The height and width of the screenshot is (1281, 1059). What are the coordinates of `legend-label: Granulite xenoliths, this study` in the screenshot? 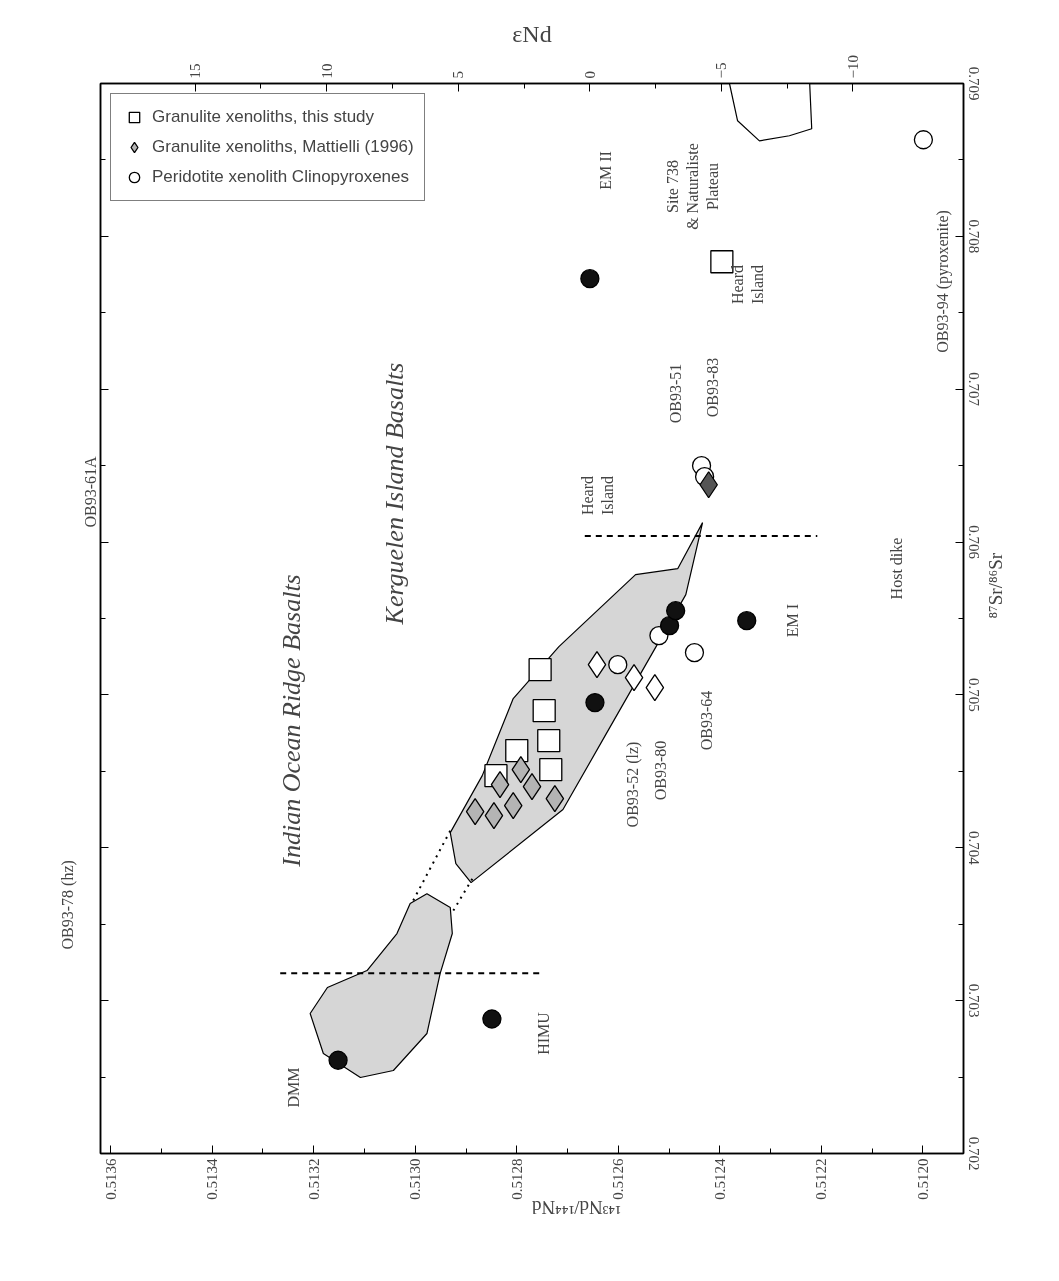 It's located at (263, 117).